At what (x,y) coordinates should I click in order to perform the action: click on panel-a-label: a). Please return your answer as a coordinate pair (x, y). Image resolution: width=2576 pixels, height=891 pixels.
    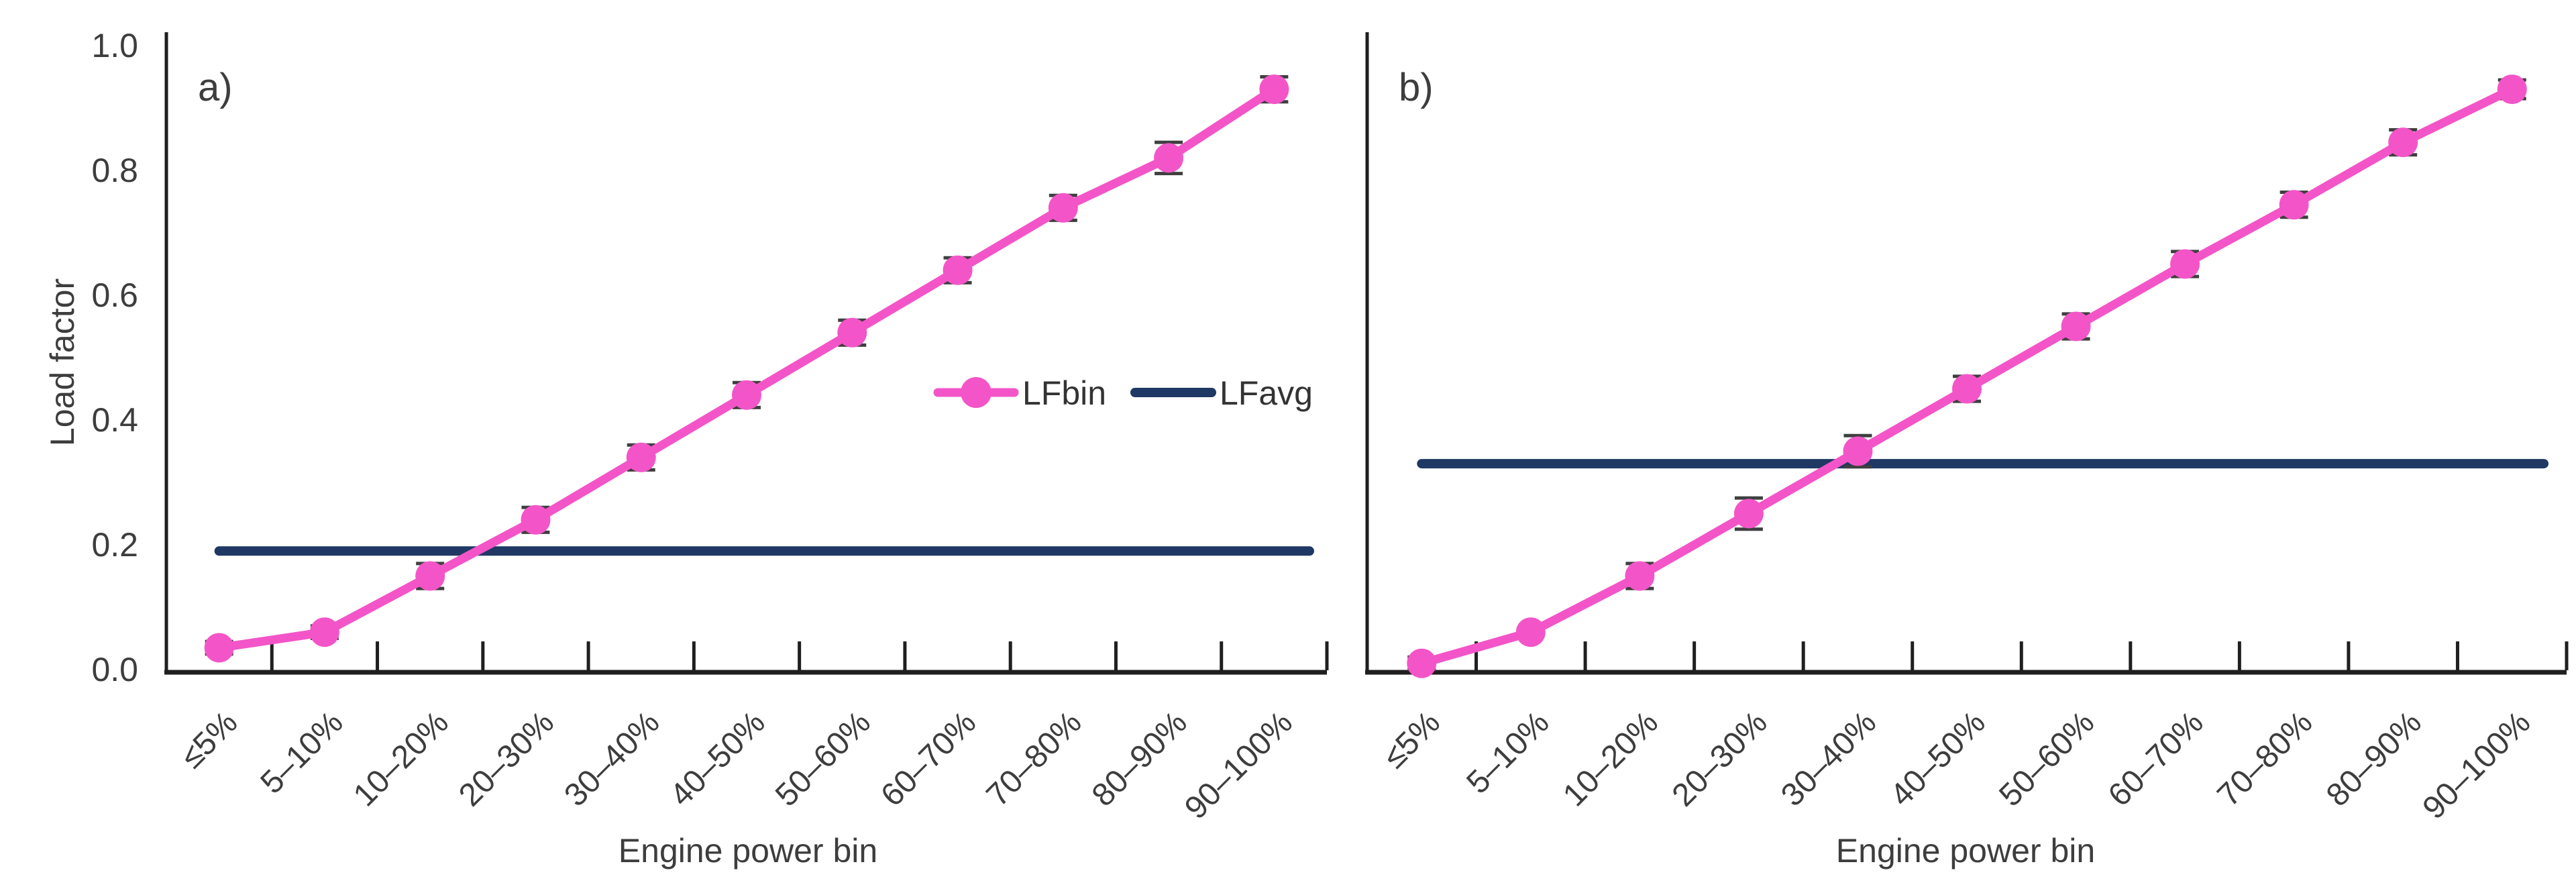
    Looking at the image, I should click on (215, 87).